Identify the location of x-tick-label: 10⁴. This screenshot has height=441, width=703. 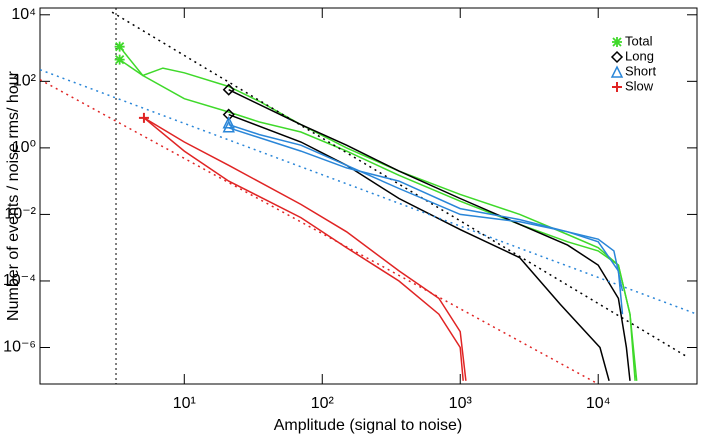
(598, 403).